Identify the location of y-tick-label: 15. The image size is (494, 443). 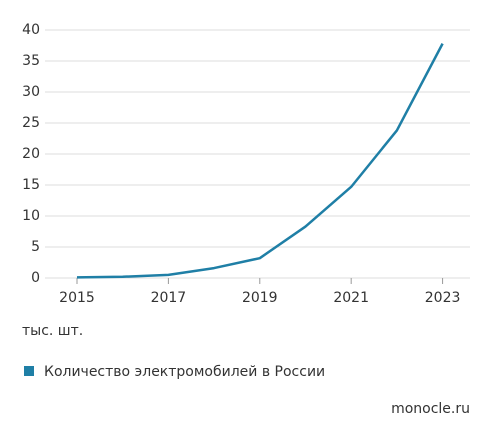
(31, 185).